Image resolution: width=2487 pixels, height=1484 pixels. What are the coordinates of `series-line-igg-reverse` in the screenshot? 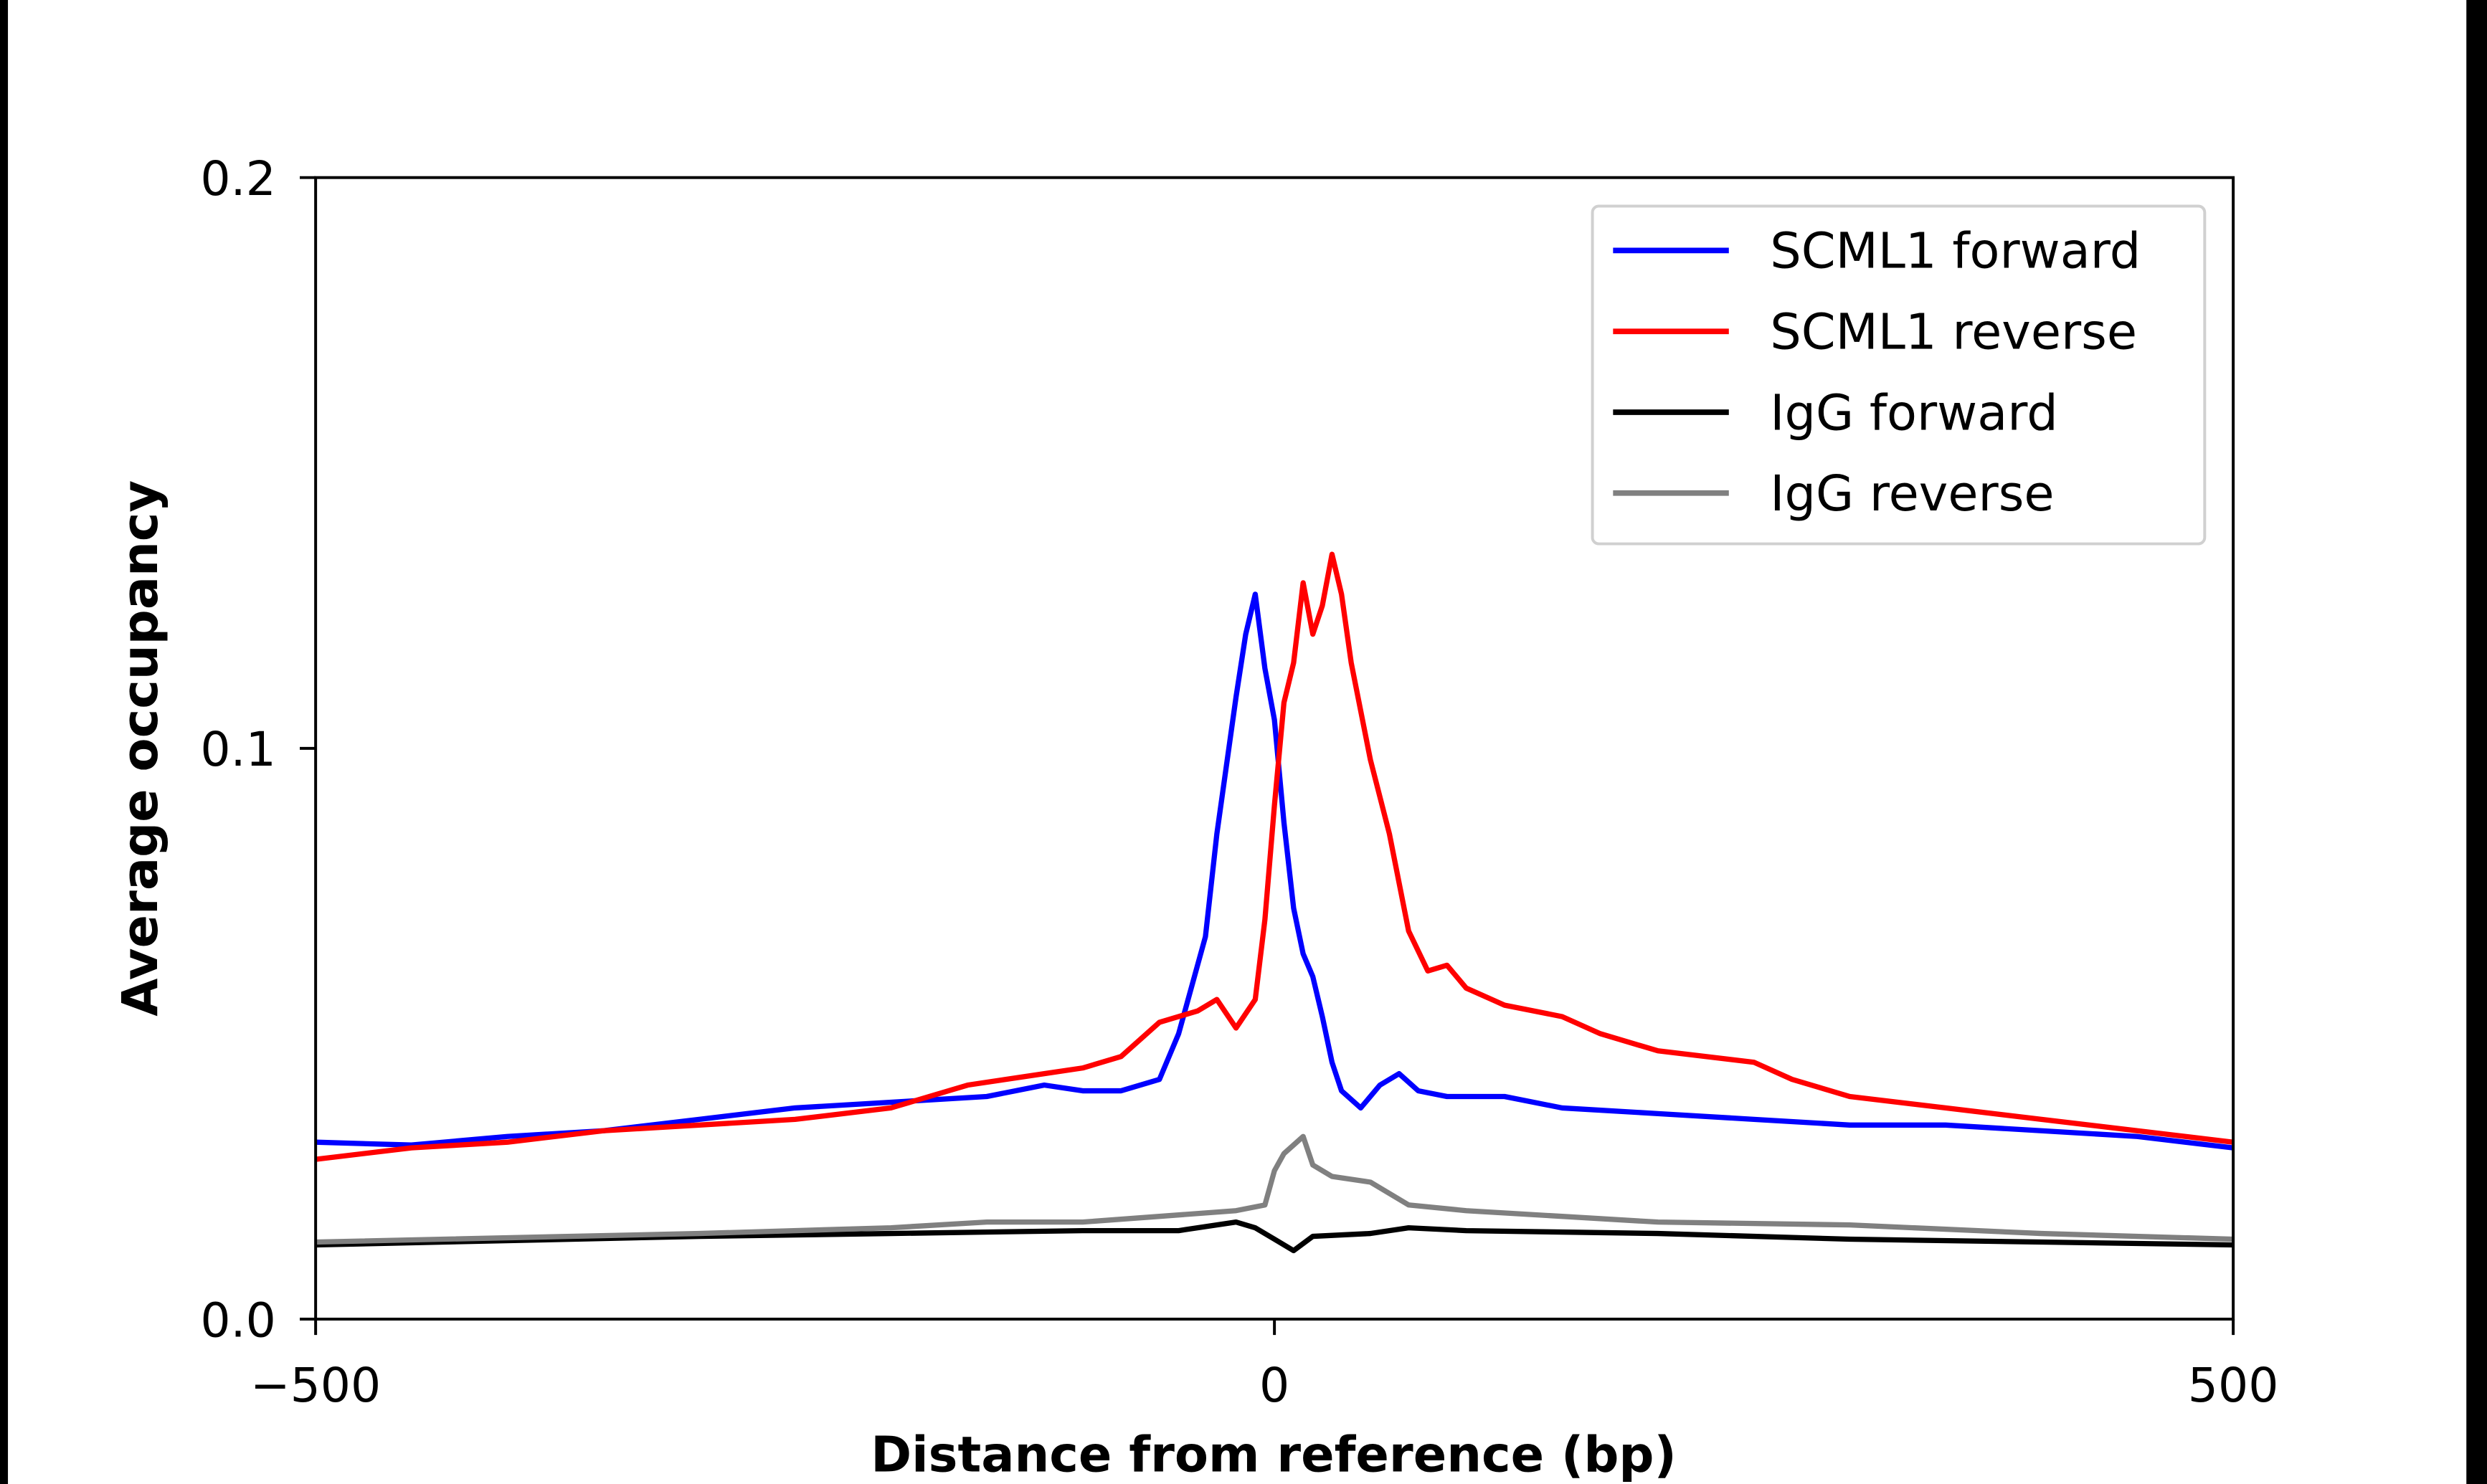 It's located at (1275, 1189).